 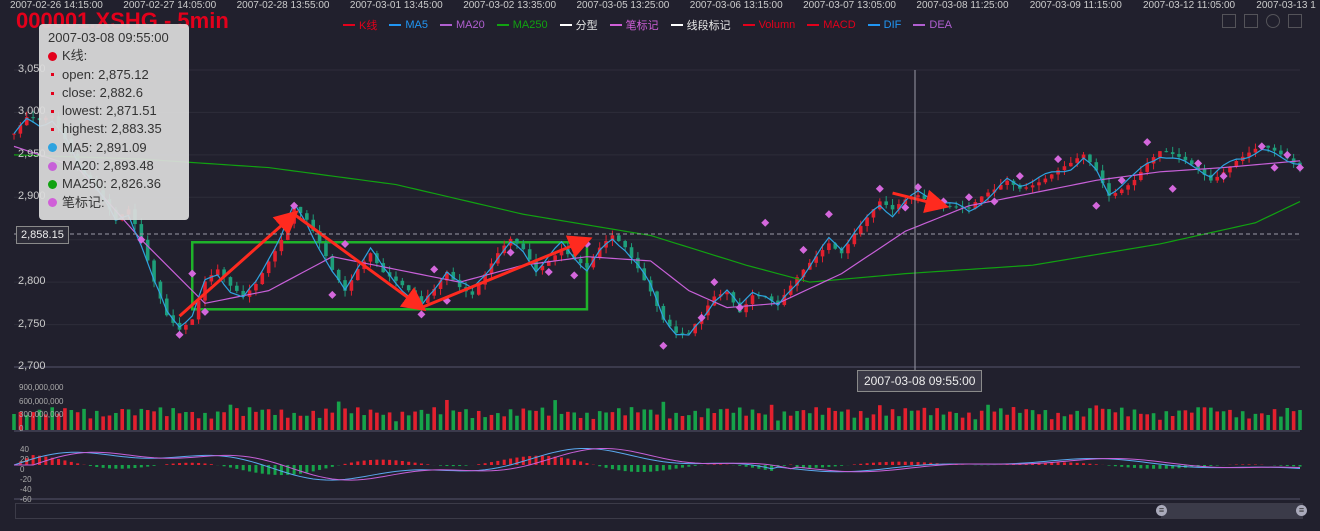 I want to click on datazoom-window: ≡ ≡, so click(x=1231, y=511).